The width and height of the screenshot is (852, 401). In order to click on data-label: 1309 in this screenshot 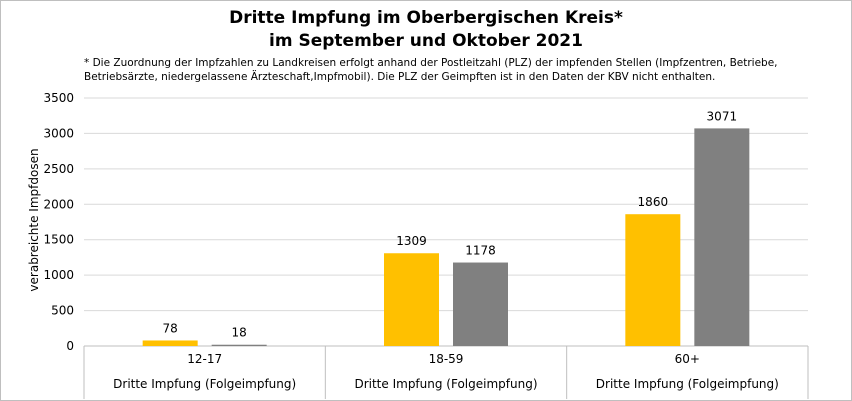, I will do `click(411, 241)`.